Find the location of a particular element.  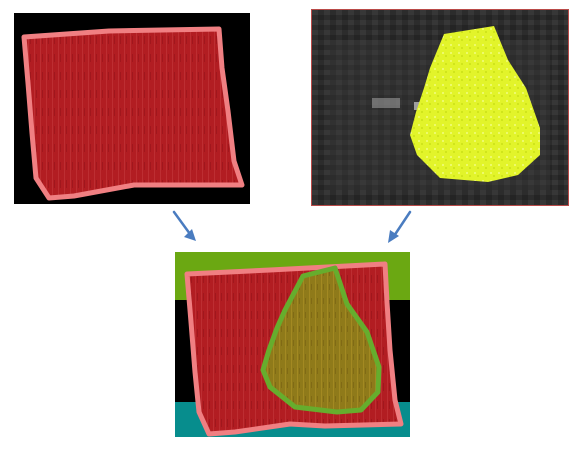

arrow-down-right-icon is located at coordinates (184, 225).